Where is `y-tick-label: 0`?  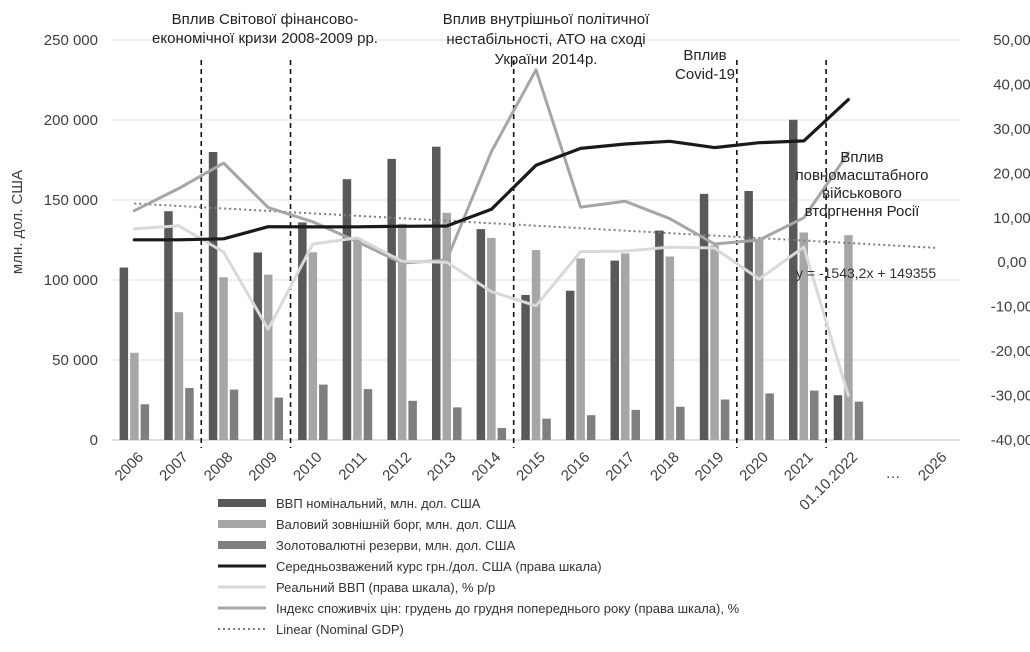
y-tick-label: 0 is located at coordinates (94, 440).